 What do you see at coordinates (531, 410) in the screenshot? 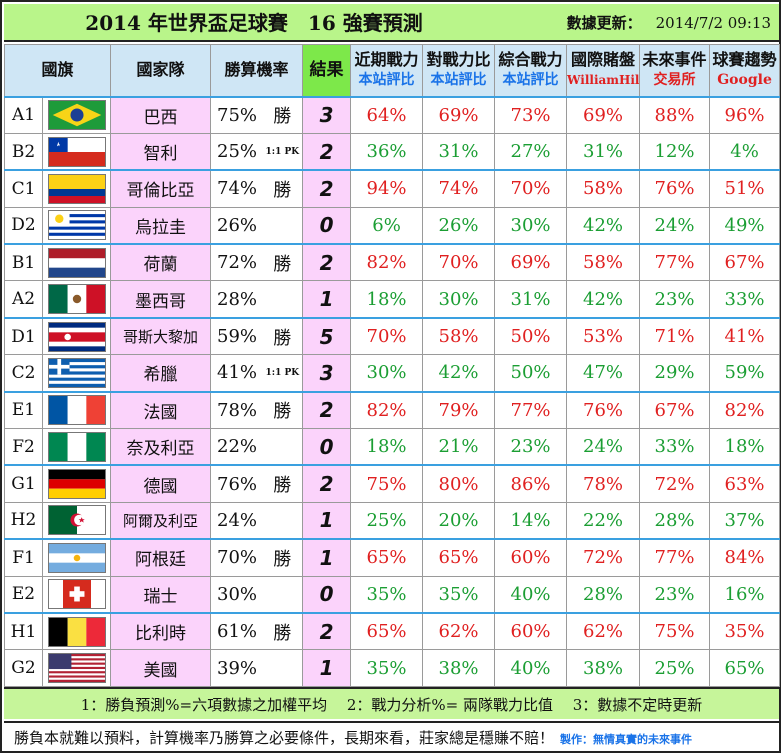
I see `stat-overall: 77%` at bounding box center [531, 410].